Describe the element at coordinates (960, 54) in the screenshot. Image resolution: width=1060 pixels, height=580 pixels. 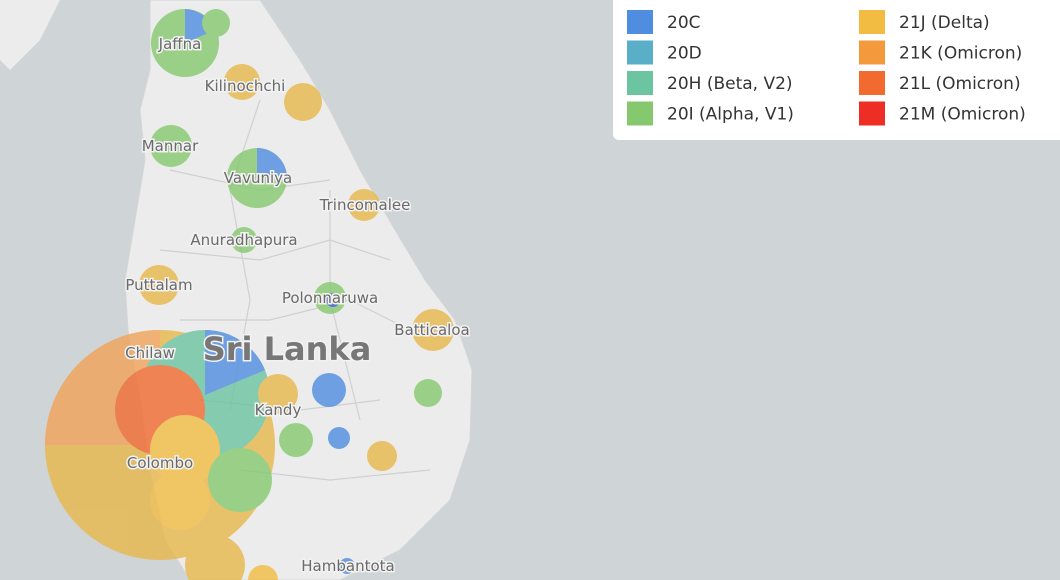
I see `legend-label: 21K (Omicron)` at that location.